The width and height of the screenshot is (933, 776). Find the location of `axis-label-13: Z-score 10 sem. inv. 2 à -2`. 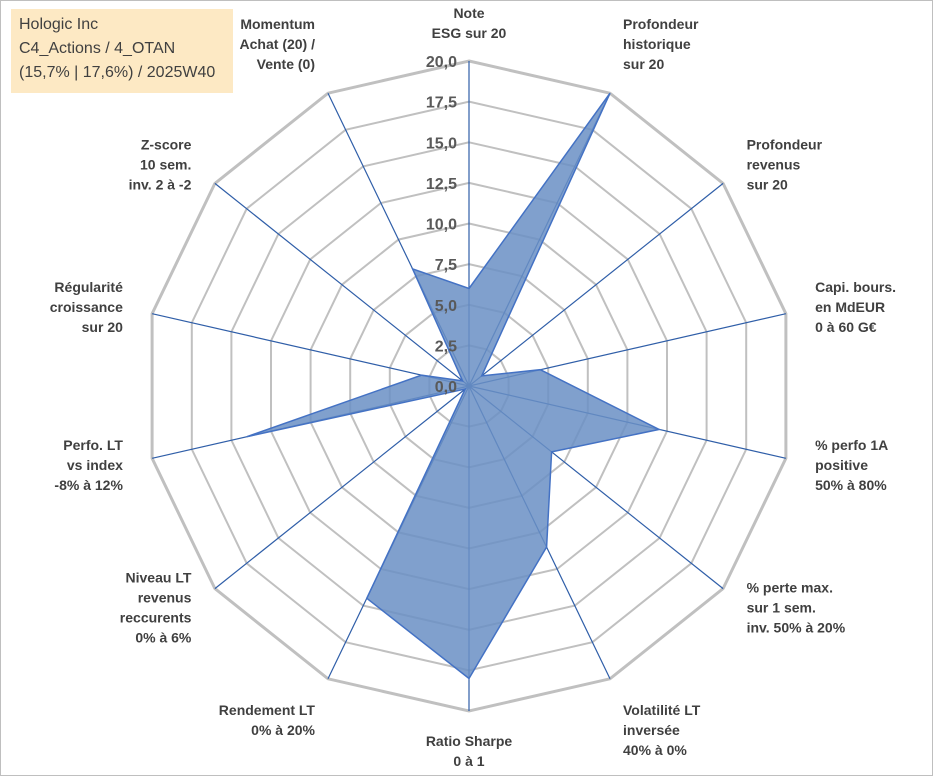

axis-label-13: Z-score 10 sem. inv. 2 à -2 is located at coordinates (160, 165).